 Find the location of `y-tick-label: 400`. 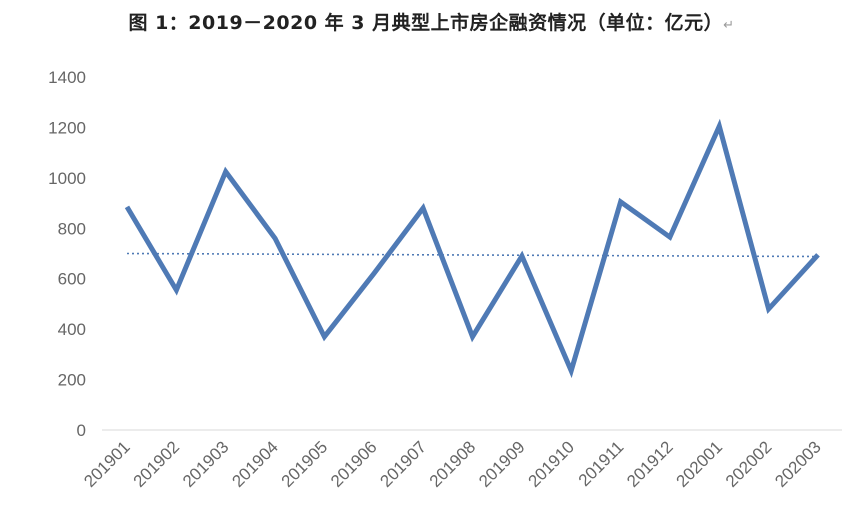

y-tick-label: 400 is located at coordinates (72, 329).